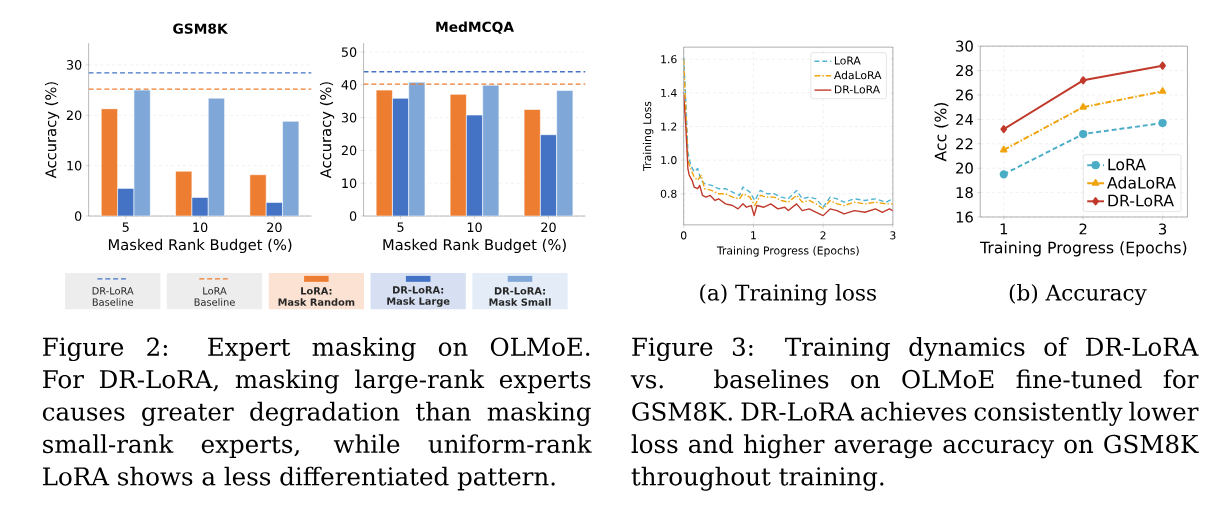 Image resolution: width=1211 pixels, height=518 pixels. Describe the element at coordinates (669, 92) in the screenshot. I see `y-tick-label: 1.4` at that location.